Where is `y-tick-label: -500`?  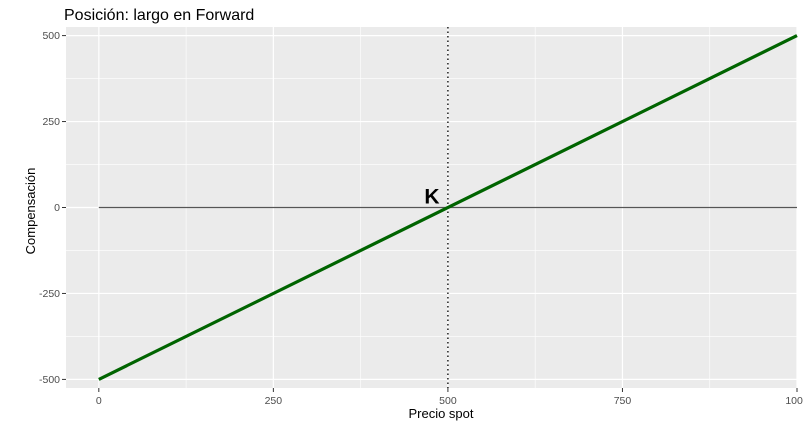
y-tick-label: -500 is located at coordinates (49, 380).